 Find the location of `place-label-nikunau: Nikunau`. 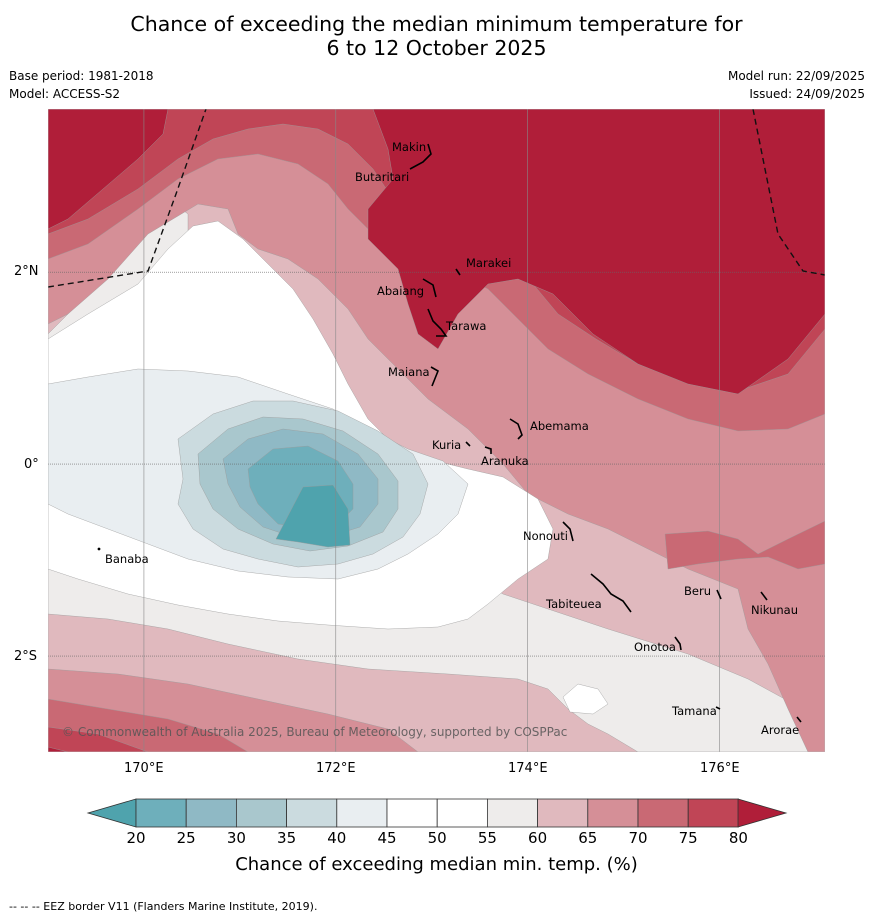

place-label-nikunau: Nikunau is located at coordinates (774, 610).